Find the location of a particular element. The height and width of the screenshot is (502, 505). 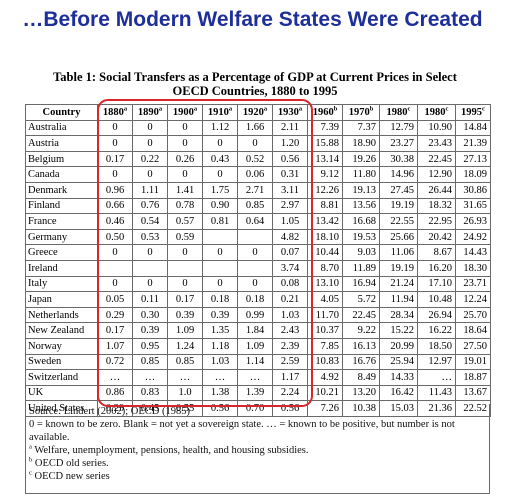

value-cell: 18.32 is located at coordinates (436, 206).